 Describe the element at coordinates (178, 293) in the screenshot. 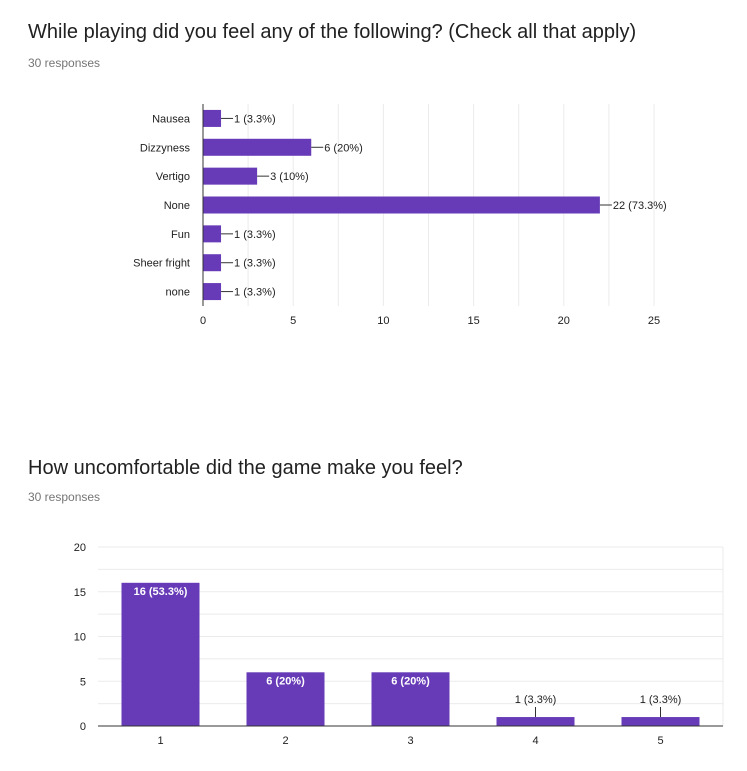

I see `category-label: none` at that location.